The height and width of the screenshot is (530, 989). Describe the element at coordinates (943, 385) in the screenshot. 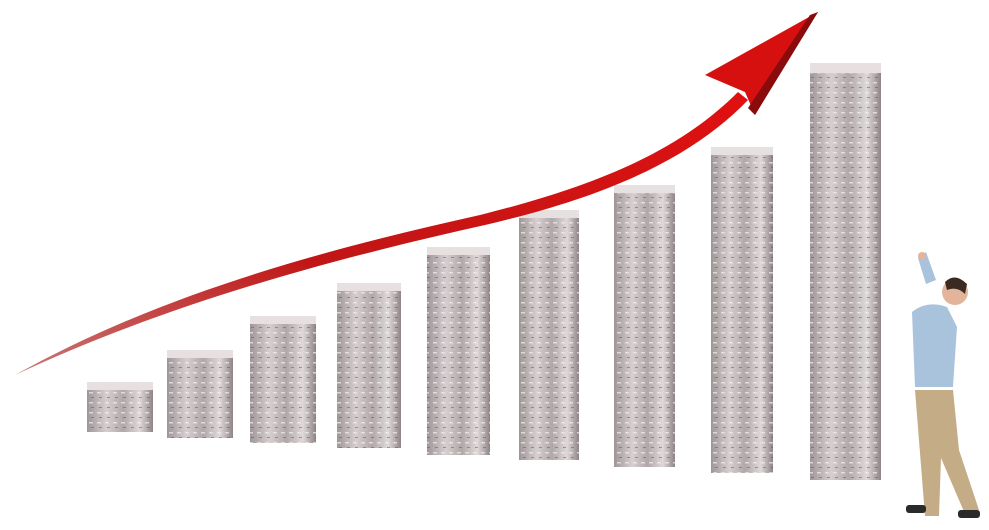

I see `person` at that location.